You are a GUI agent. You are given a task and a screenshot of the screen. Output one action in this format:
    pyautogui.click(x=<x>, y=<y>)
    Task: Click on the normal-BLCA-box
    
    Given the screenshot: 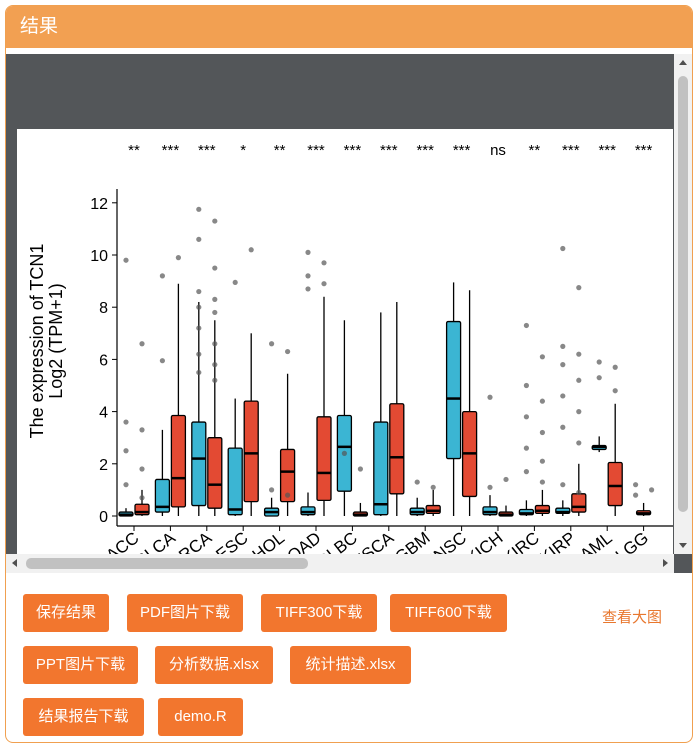 What is the action you would take?
    pyautogui.click(x=162, y=495)
    